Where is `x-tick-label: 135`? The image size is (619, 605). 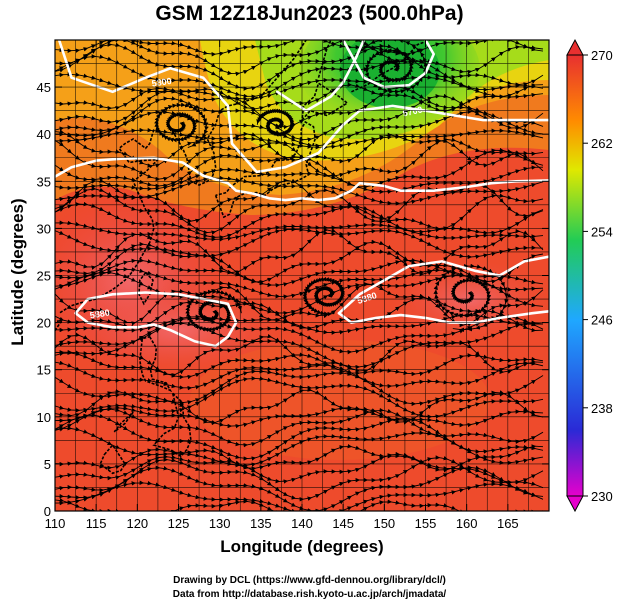 x-tick-label: 135 is located at coordinates (261, 523).